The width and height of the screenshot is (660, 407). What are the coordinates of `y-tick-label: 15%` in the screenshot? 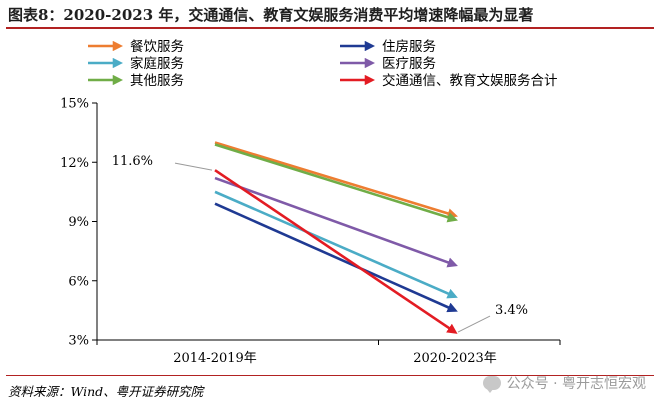 It's located at (74, 104).